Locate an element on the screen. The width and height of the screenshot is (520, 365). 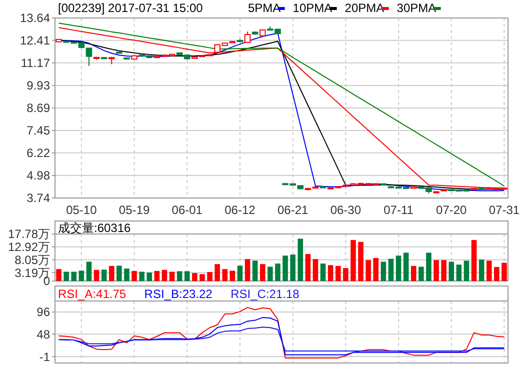
x-tick-label: 07-11 is located at coordinates (399, 210).